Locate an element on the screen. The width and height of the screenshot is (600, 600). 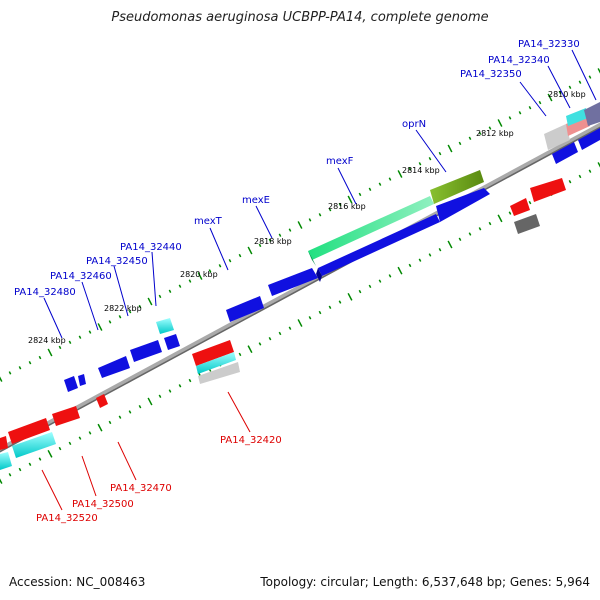
gene-label: PA14_32420 is located at coordinates (251, 440).